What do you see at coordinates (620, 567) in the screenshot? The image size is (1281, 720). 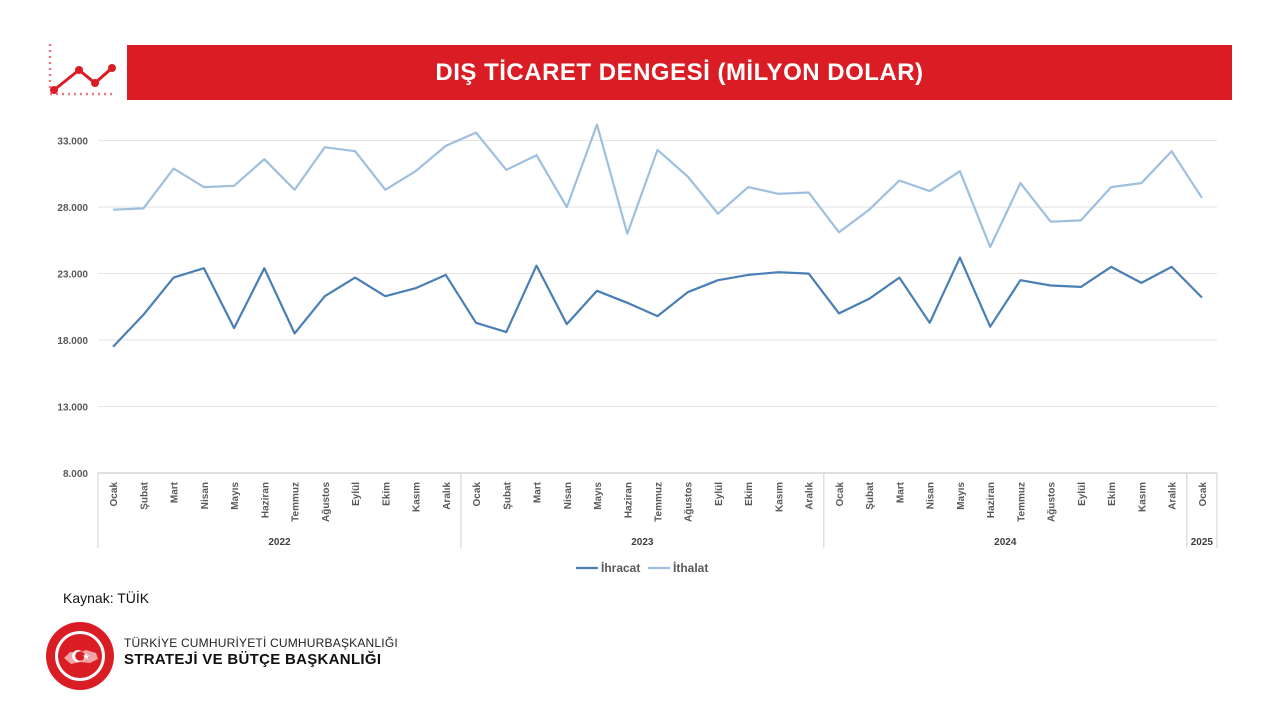 I see `legend-label: İhracat` at bounding box center [620, 567].